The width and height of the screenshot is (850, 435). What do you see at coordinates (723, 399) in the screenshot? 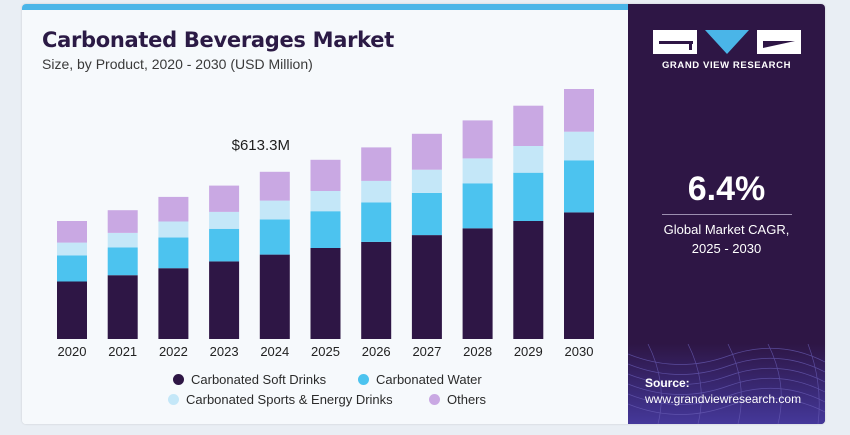
I see `source-url: www.grandviewresearch.com` at bounding box center [723, 399].